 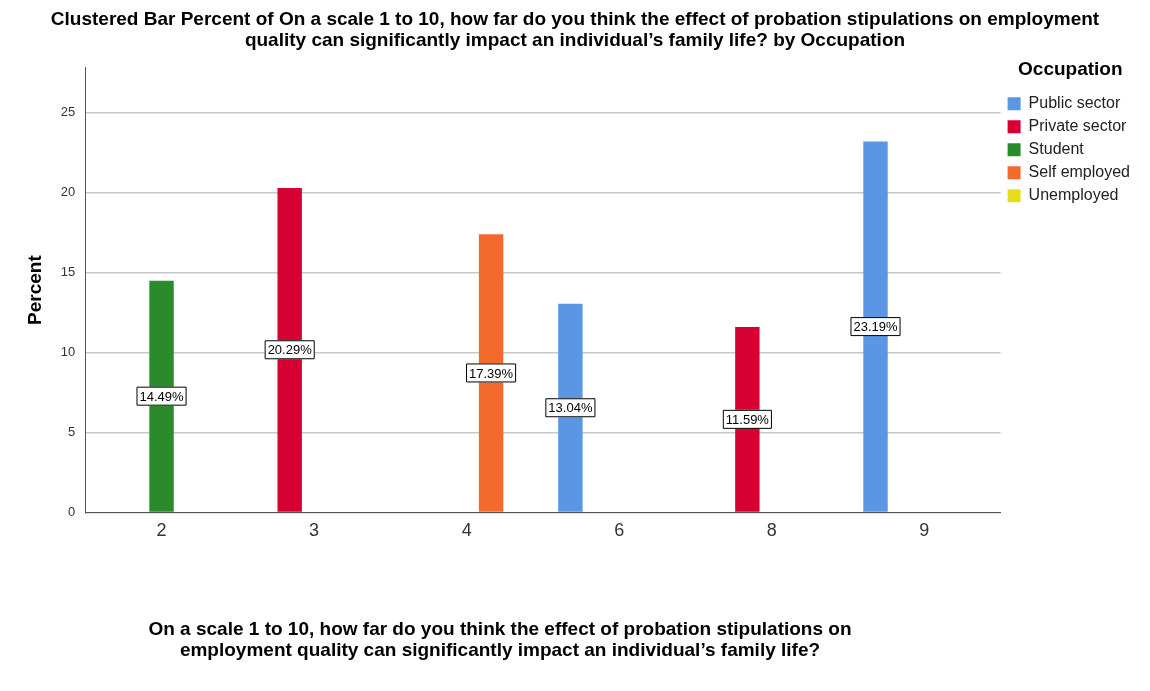 What do you see at coordinates (575, 28) in the screenshot?
I see `chart-title: Clustered Bar Percent of On a scale 1 to 10, how far do you think the effect of probation stipulations on employment quality can significantly impact an individual’s family life? by Occupation` at bounding box center [575, 28].